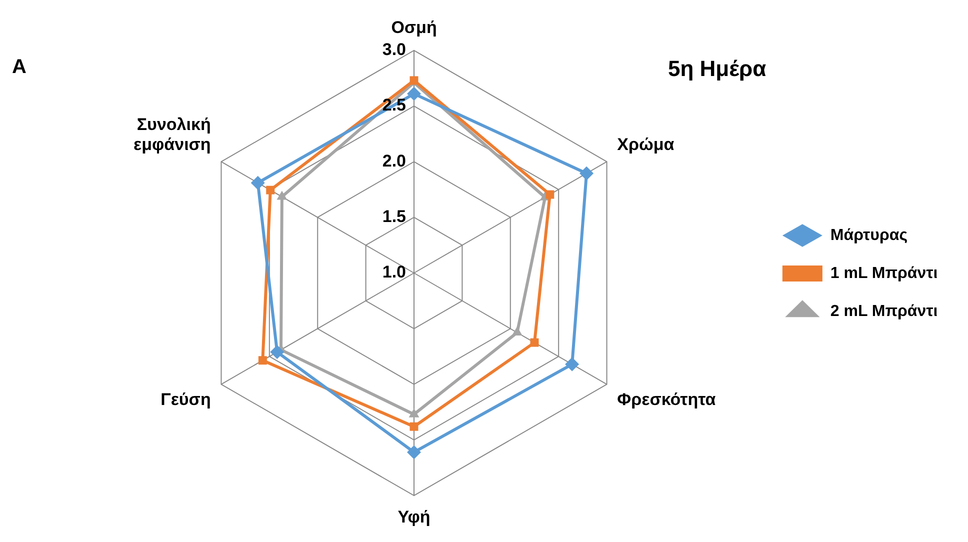  What do you see at coordinates (185, 400) in the screenshot?
I see `spoke-label: Γεύση` at bounding box center [185, 400].